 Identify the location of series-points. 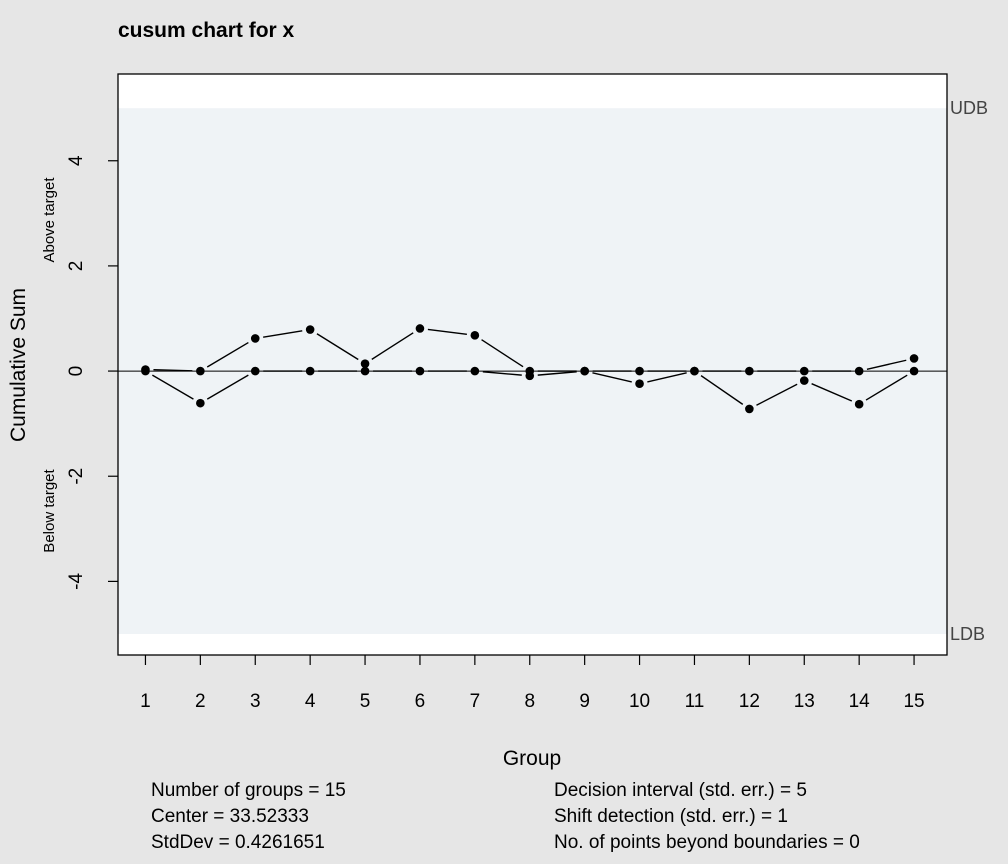
(530, 369).